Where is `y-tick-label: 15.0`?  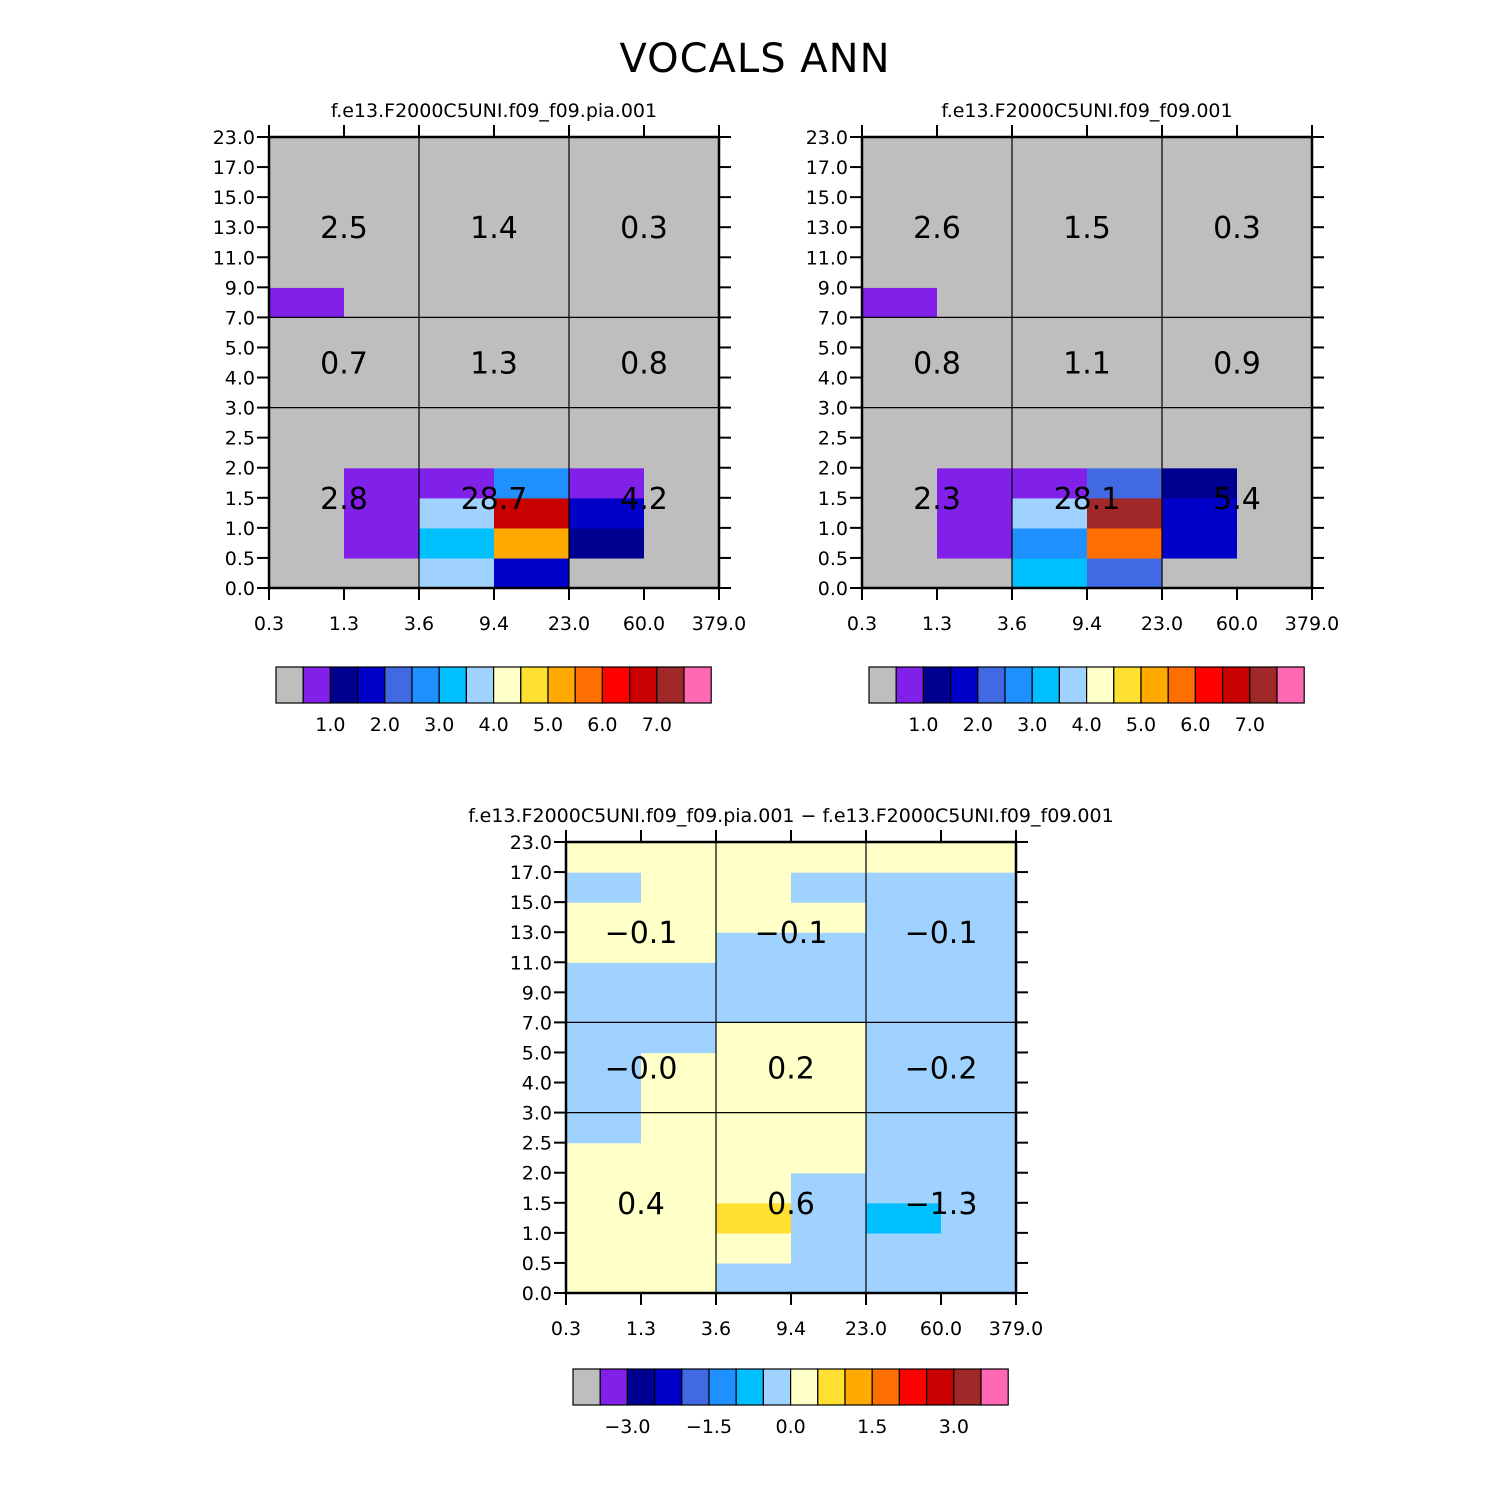 y-tick-label: 15.0 is located at coordinates (234, 198).